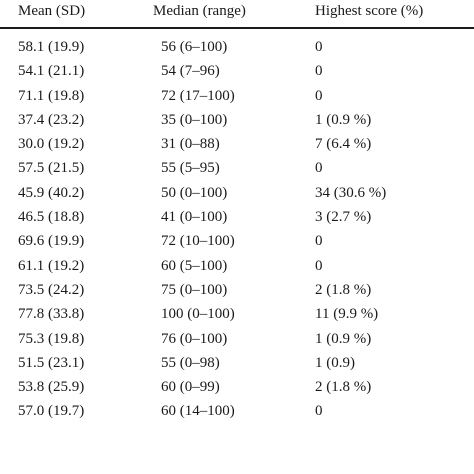  Describe the element at coordinates (51, 411) in the screenshot. I see `cell-mean-sd: 57.0 (19.7)` at that location.